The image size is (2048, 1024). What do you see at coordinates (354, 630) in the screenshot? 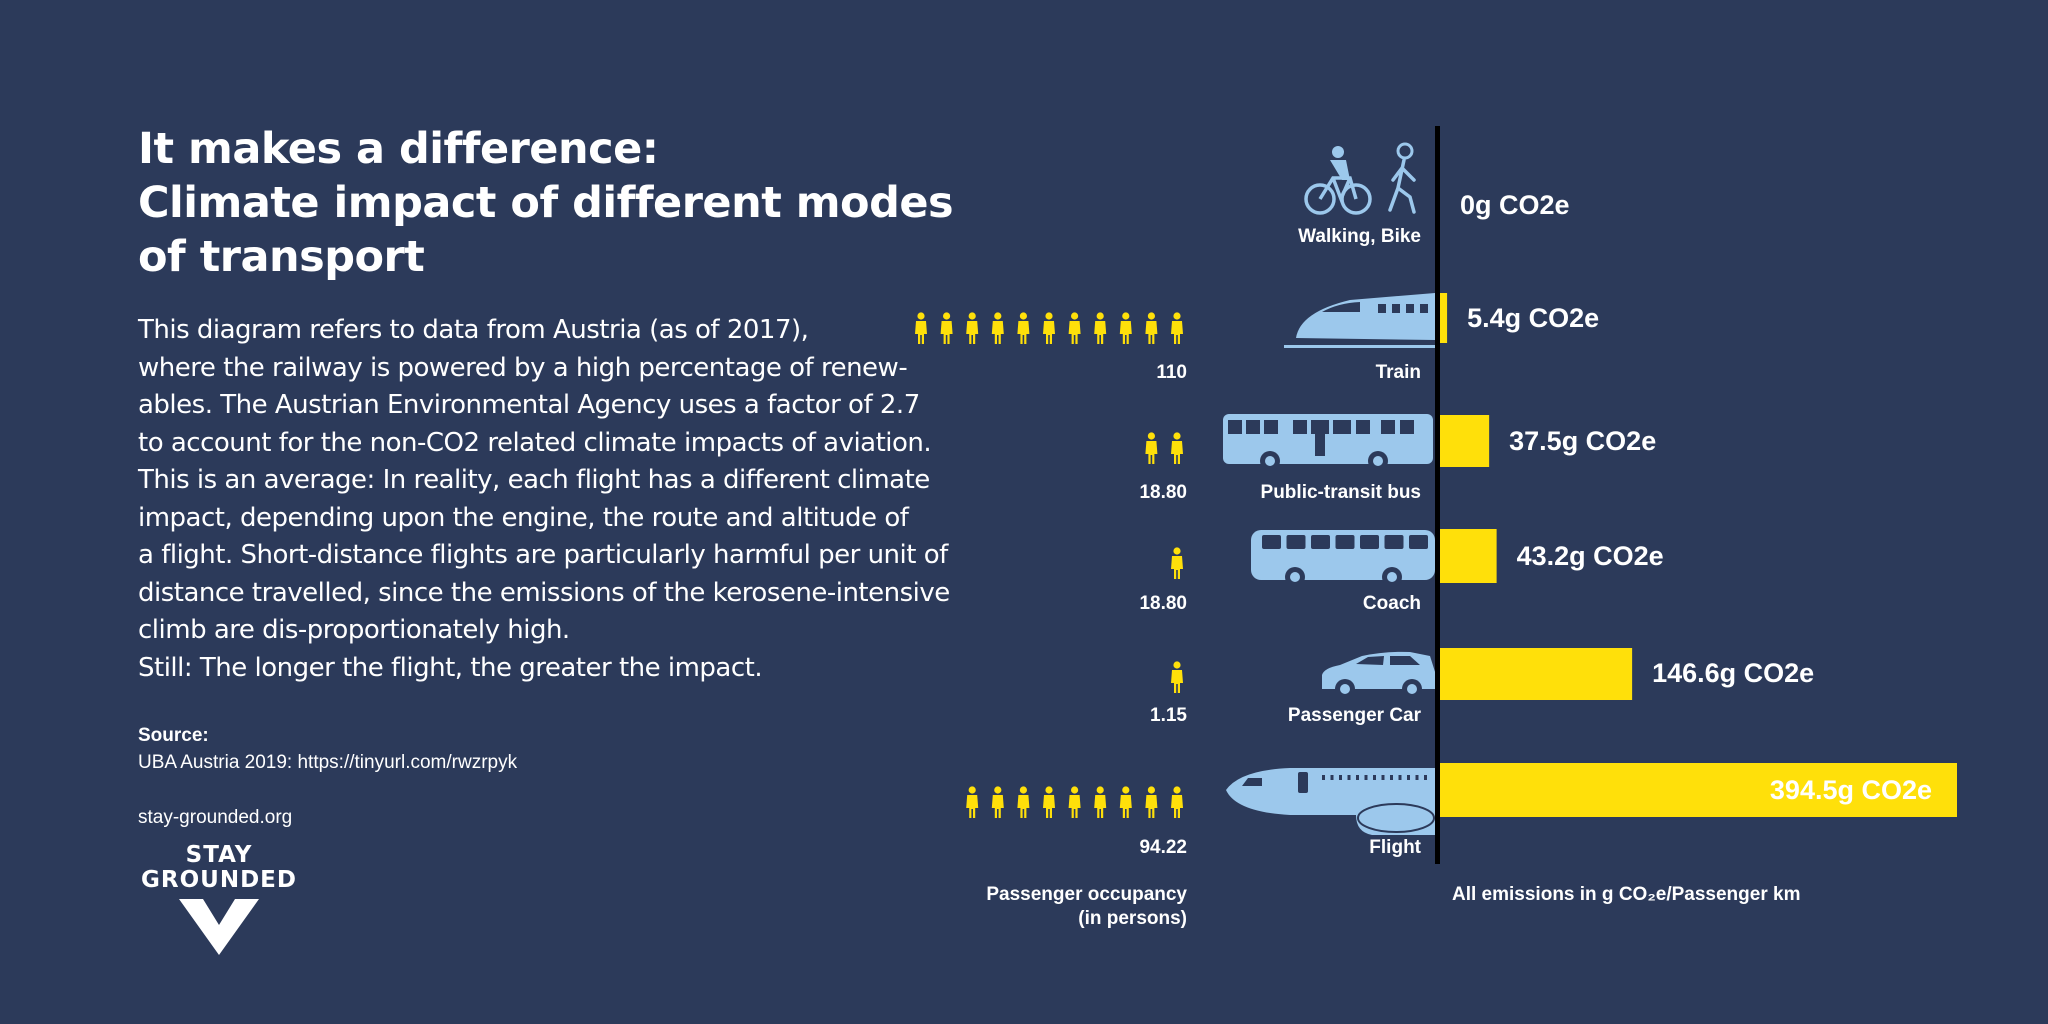
I see `description-line: climb are dis-proportionately high.` at bounding box center [354, 630].